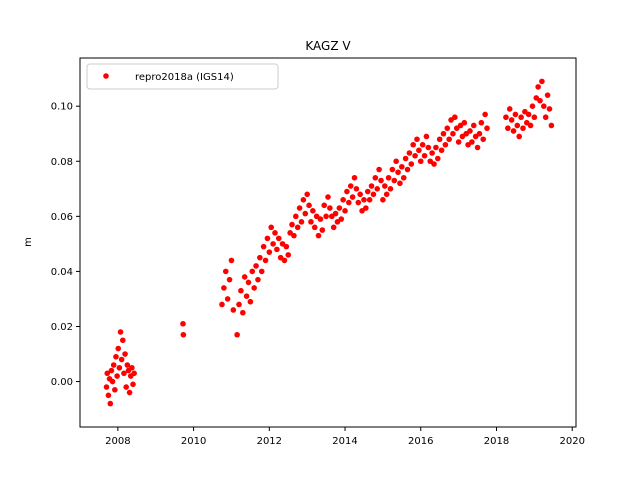  I want to click on legend: repro2018a (IGS14), so click(182, 76).